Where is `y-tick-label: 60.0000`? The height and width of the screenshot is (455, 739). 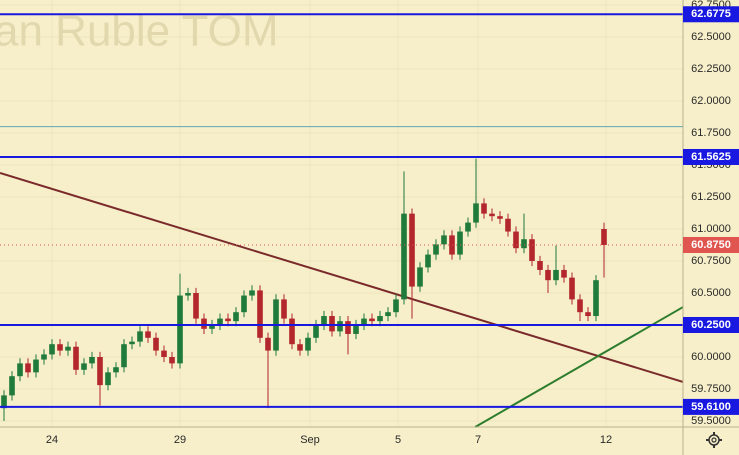 y-tick-label: 60.0000 is located at coordinates (711, 357).